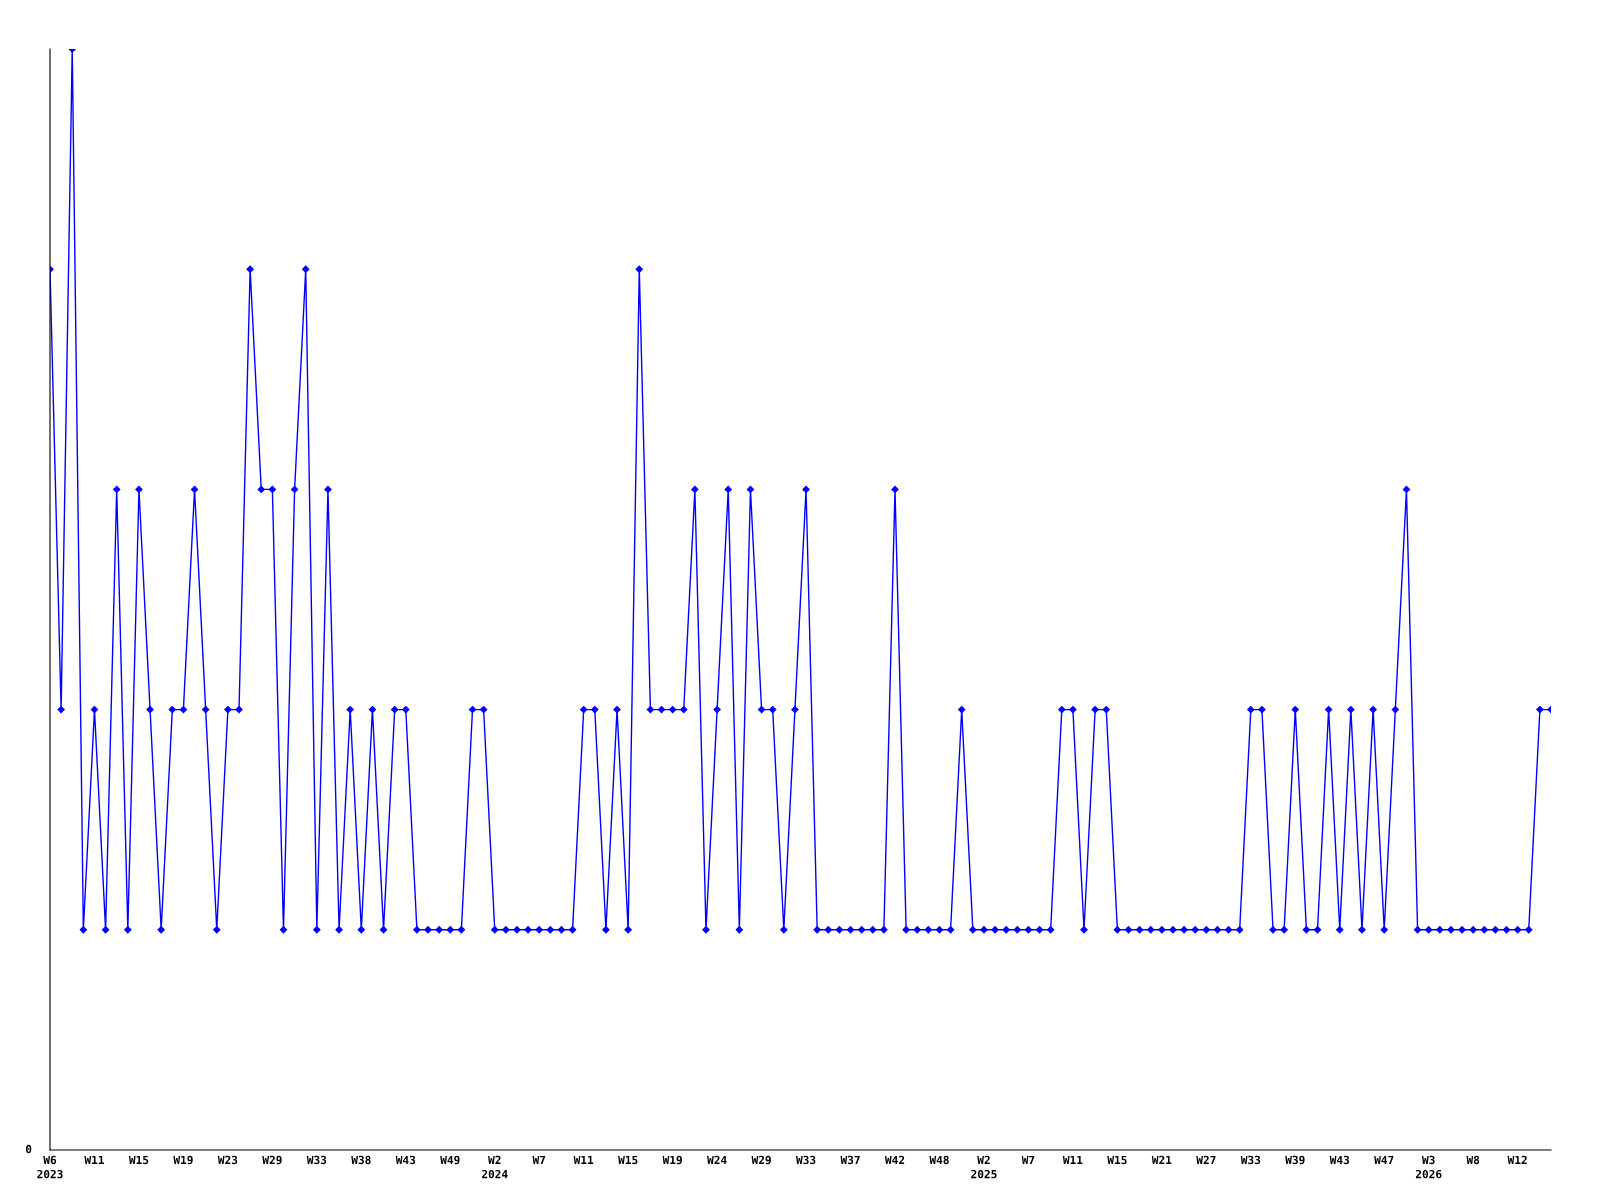  I want to click on text: 0, so click(28, 1149).